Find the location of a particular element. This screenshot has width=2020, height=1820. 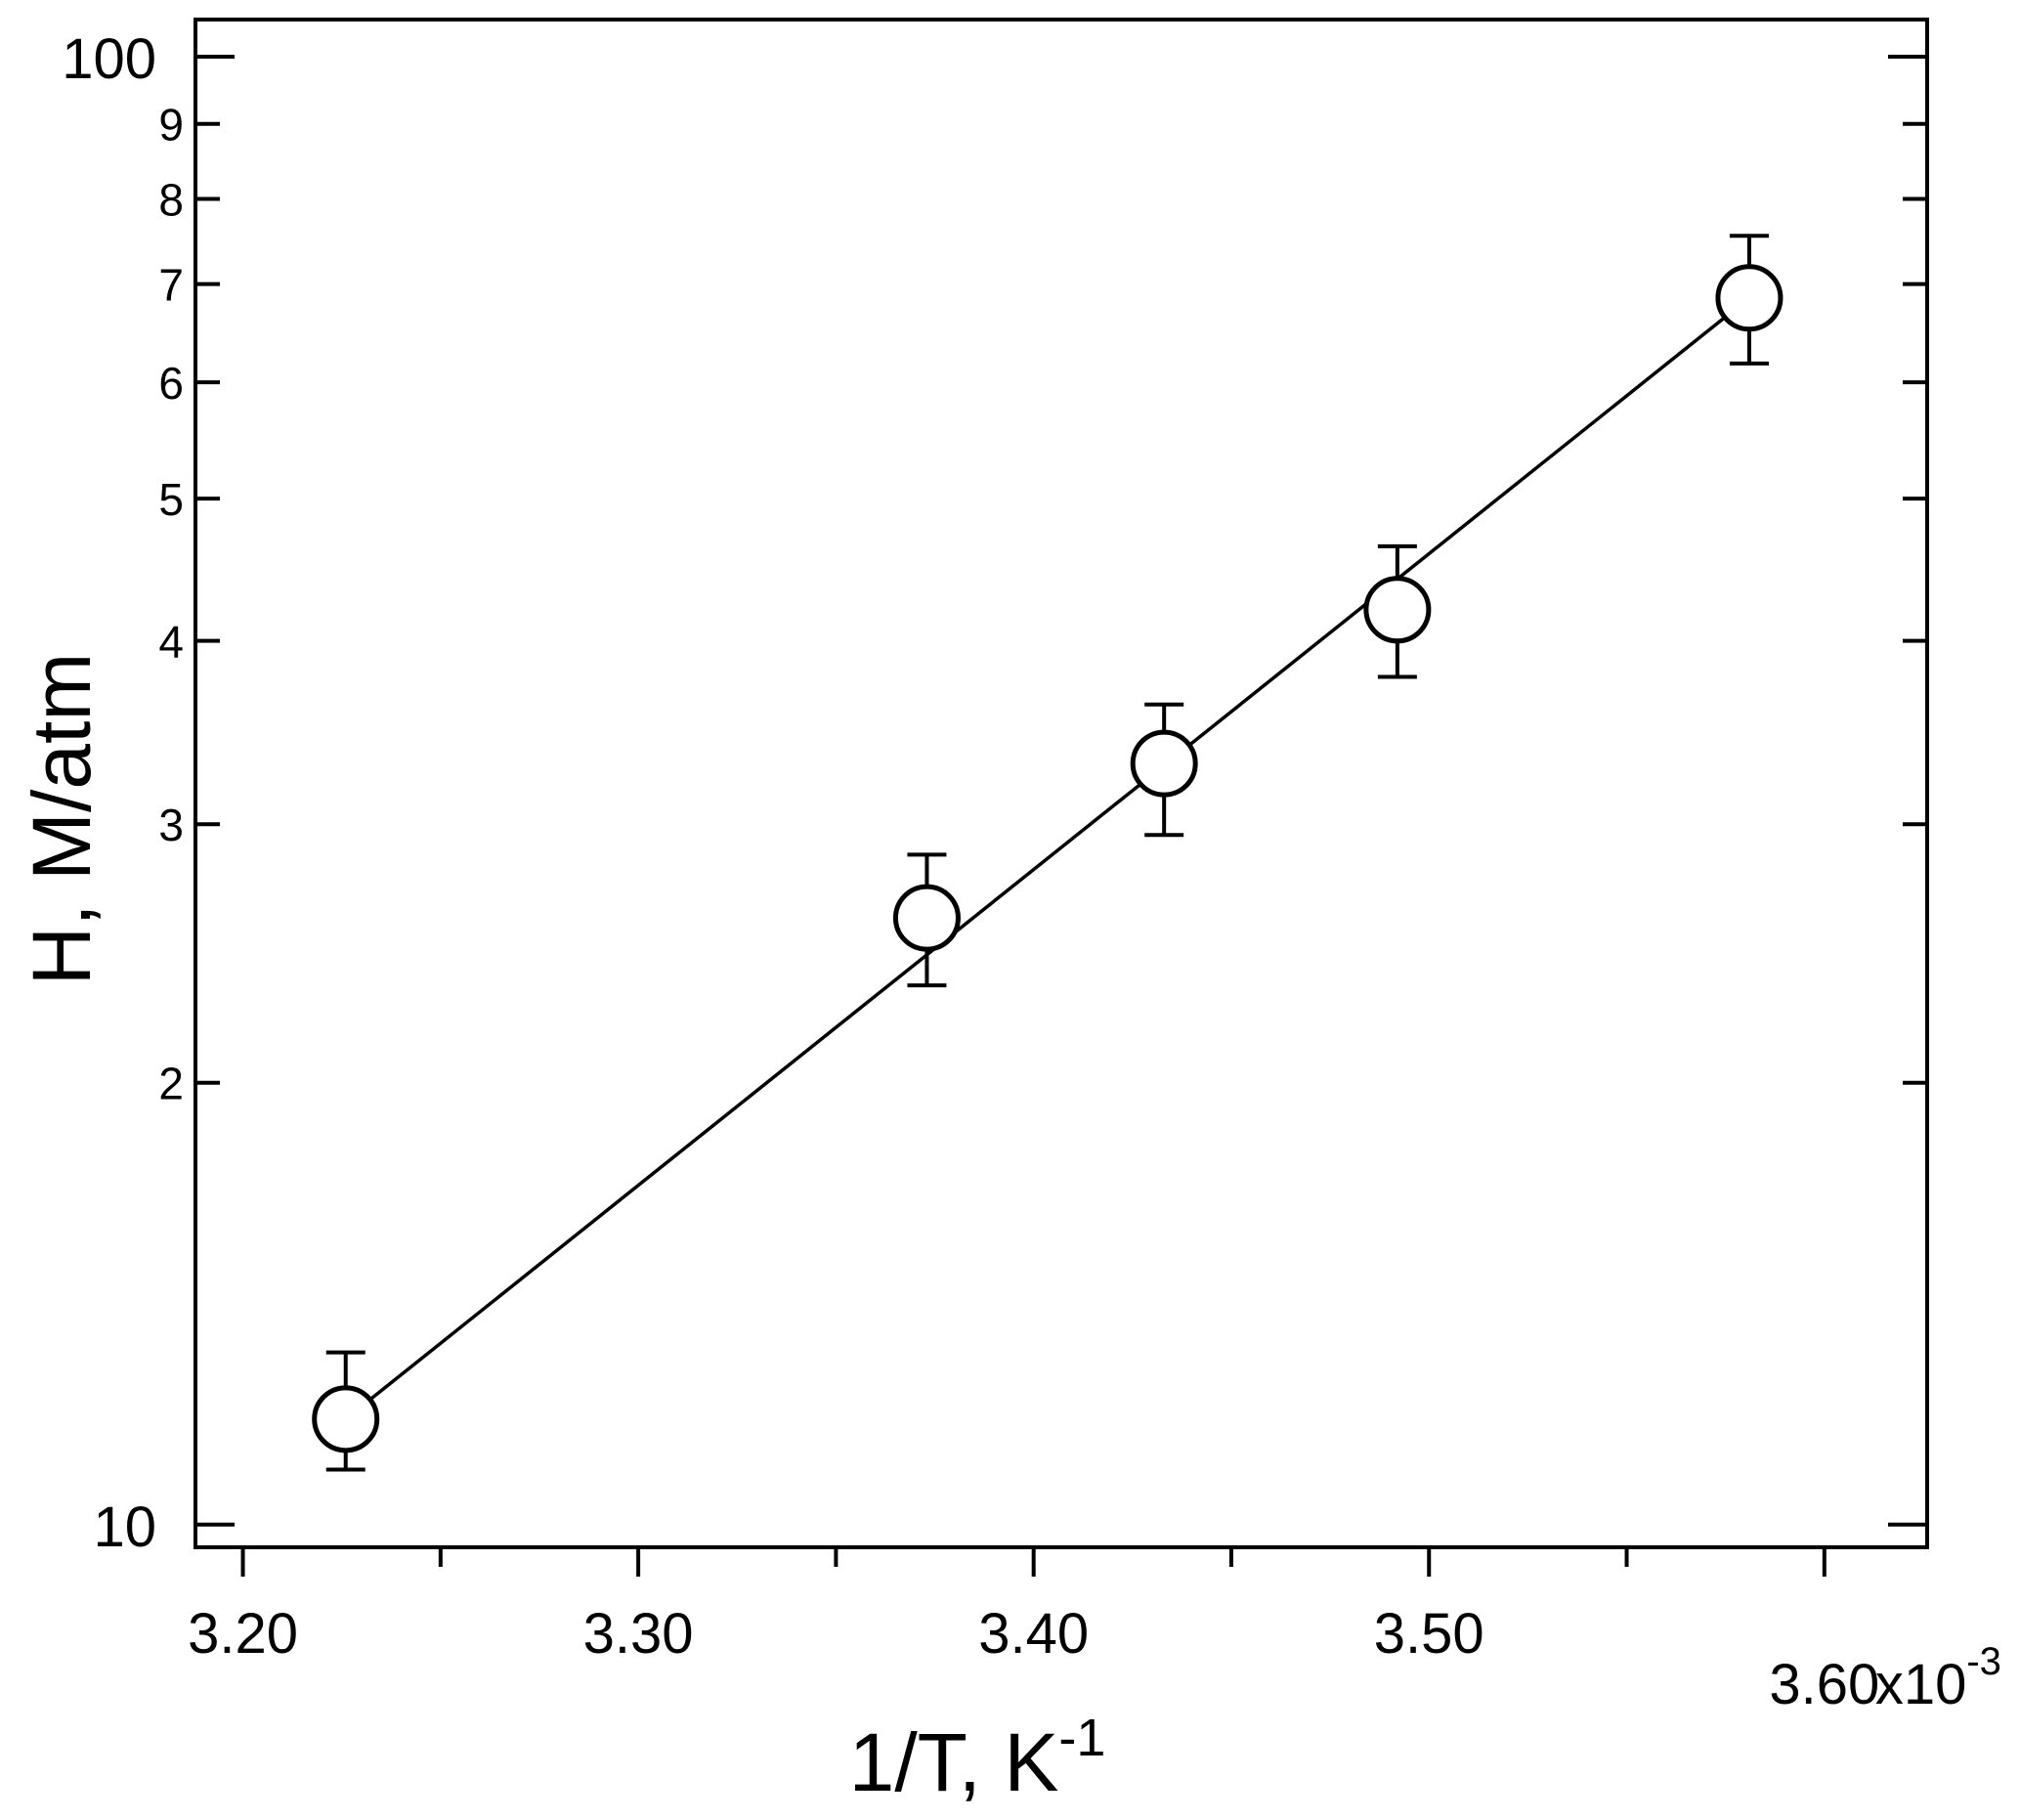

y-minor-tick-label: 6 is located at coordinates (171, 383).